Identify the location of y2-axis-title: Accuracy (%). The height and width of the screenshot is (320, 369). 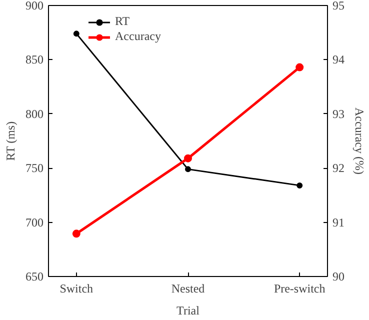
(359, 141).